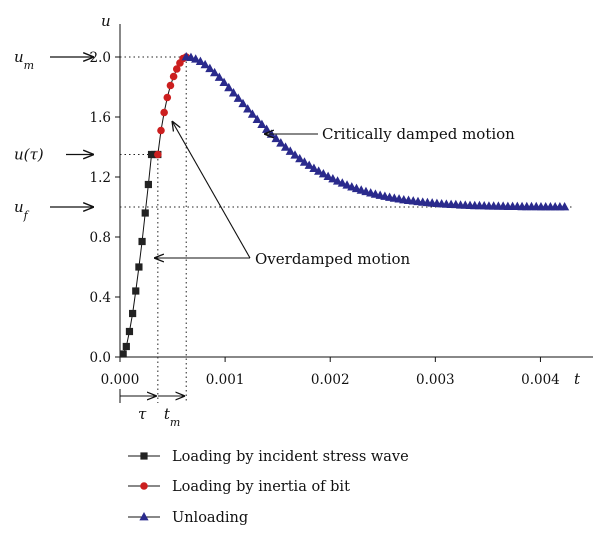 The image size is (600, 545). Describe the element at coordinates (106, 21) in the screenshot. I see `y-axis-label: u` at that location.